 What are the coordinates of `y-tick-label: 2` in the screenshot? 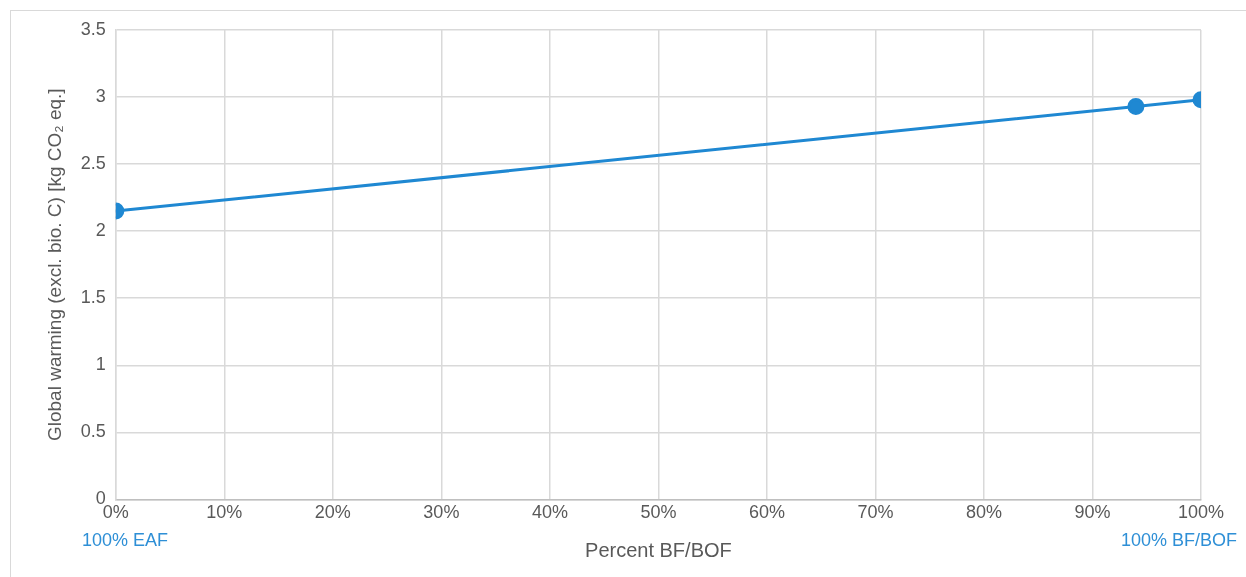 It's located at (100, 230).